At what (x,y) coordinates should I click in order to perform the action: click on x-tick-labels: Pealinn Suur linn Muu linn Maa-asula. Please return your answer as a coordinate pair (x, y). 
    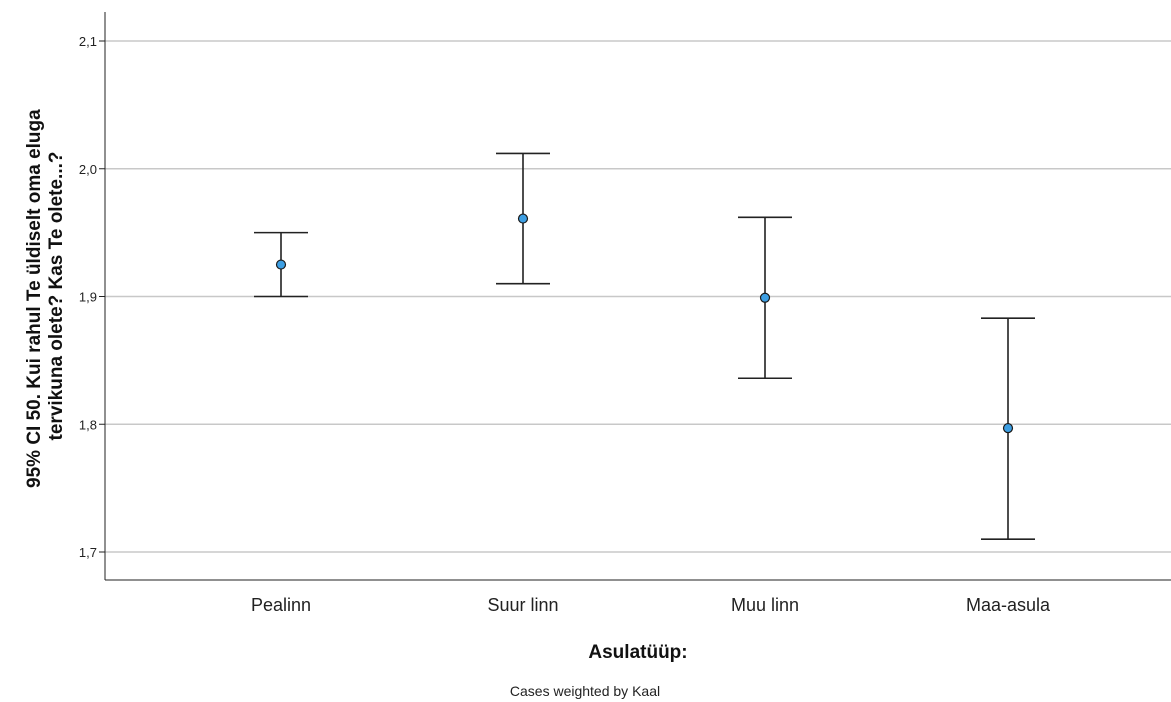
    Looking at the image, I should click on (651, 605).